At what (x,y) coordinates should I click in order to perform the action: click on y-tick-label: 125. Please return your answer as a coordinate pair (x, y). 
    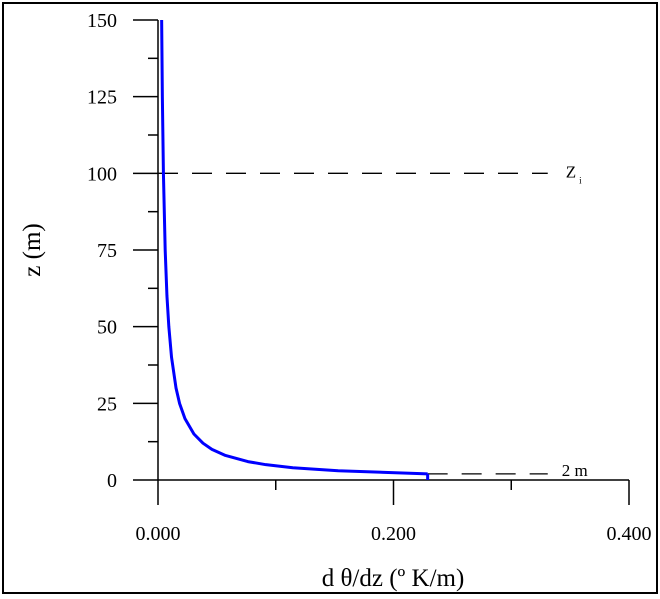
    Looking at the image, I should click on (102, 98).